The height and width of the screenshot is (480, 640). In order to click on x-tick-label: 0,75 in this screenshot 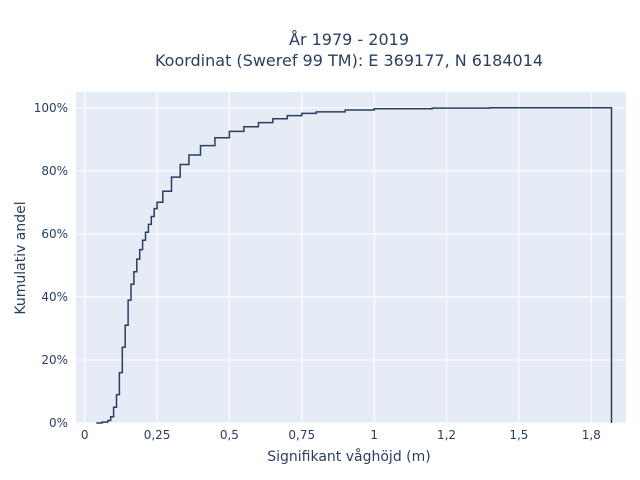, I will do `click(301, 435)`.